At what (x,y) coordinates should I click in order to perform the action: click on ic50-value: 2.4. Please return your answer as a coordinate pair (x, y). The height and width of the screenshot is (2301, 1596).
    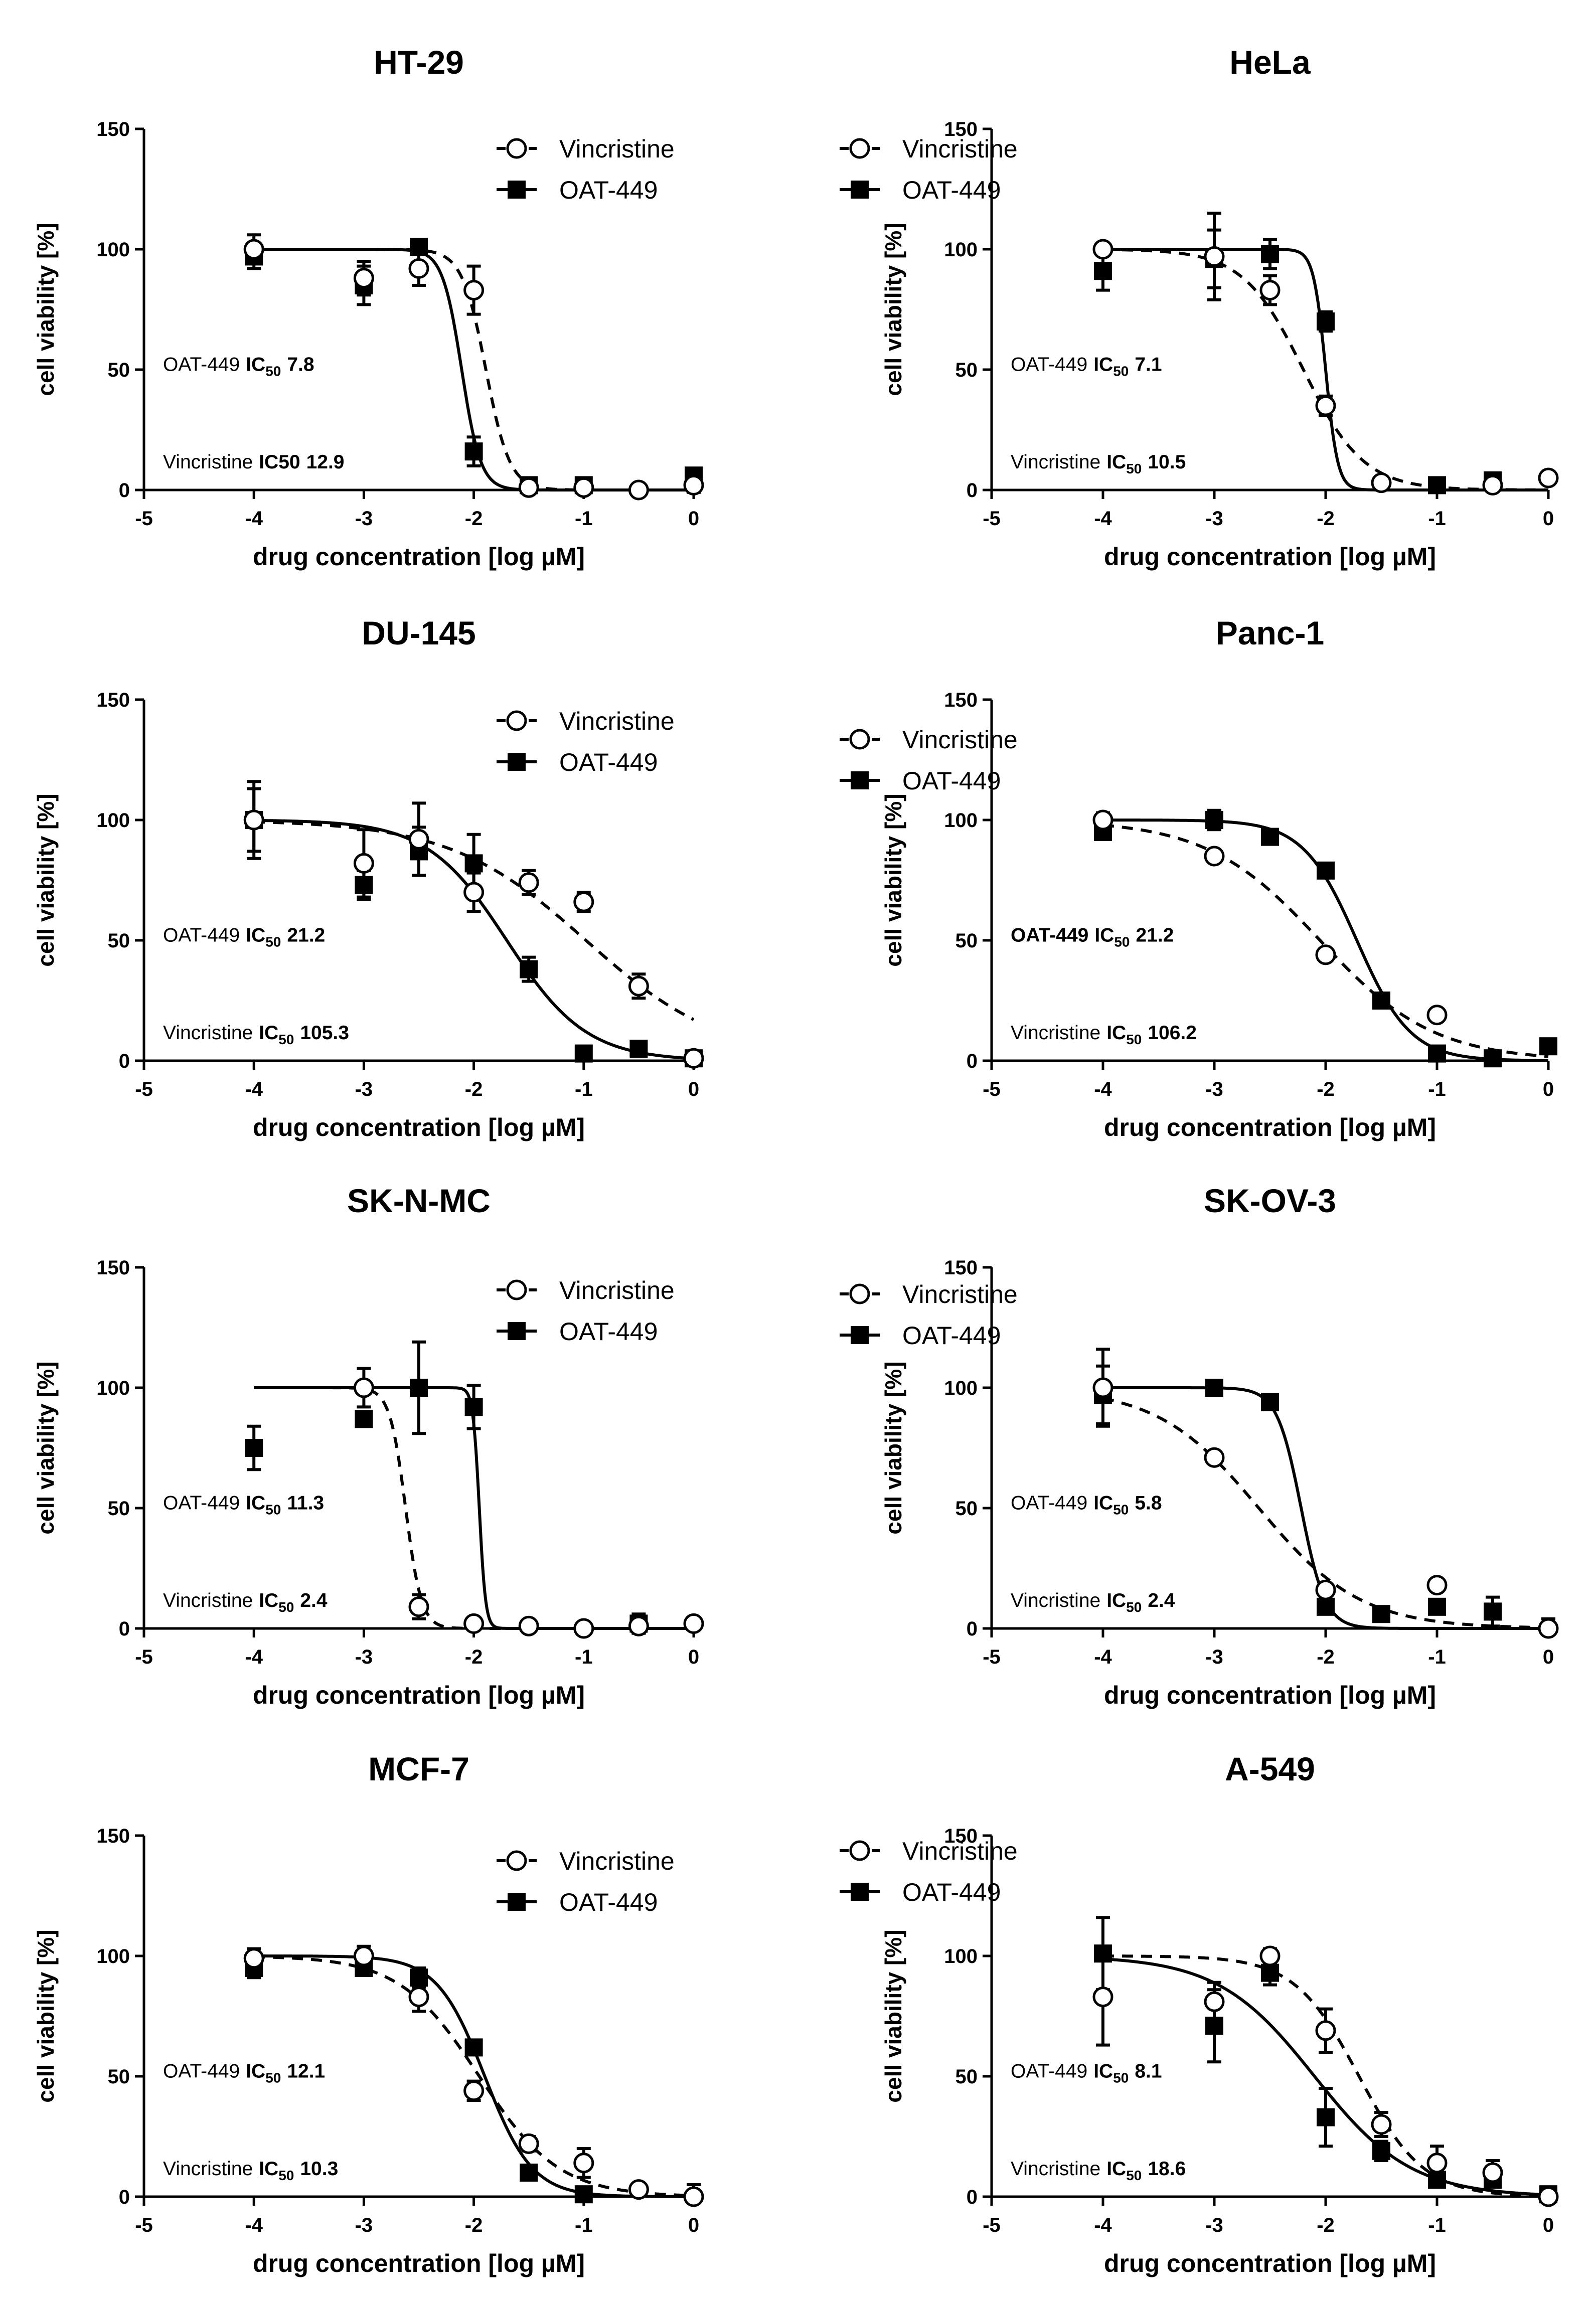
    Looking at the image, I should click on (1161, 1600).